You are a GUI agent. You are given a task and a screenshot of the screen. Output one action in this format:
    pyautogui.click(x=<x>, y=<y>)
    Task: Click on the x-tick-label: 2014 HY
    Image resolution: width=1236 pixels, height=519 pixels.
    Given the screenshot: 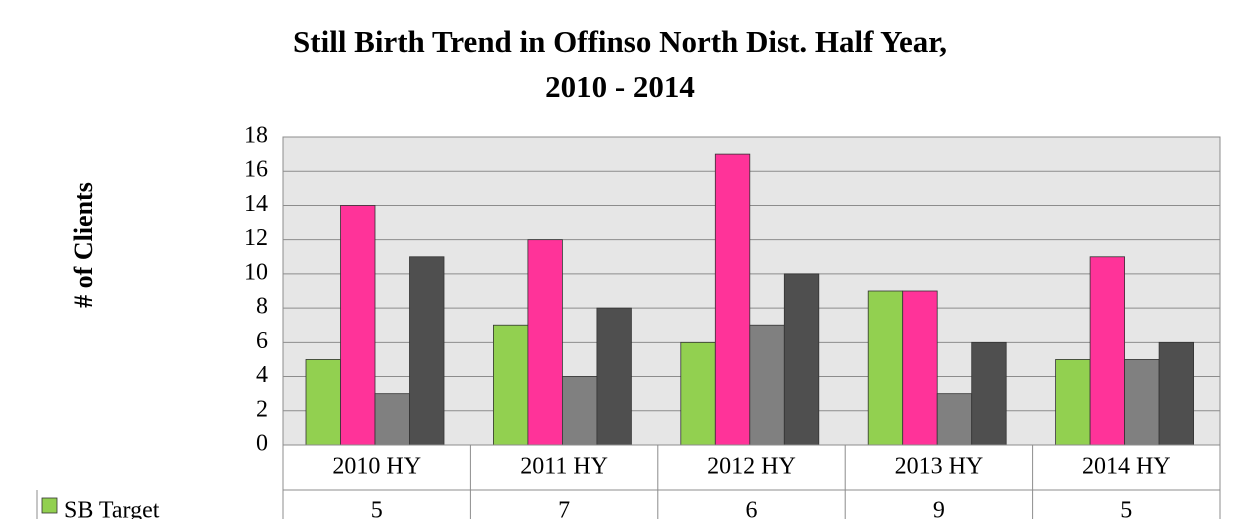 What is the action you would take?
    pyautogui.click(x=1126, y=467)
    